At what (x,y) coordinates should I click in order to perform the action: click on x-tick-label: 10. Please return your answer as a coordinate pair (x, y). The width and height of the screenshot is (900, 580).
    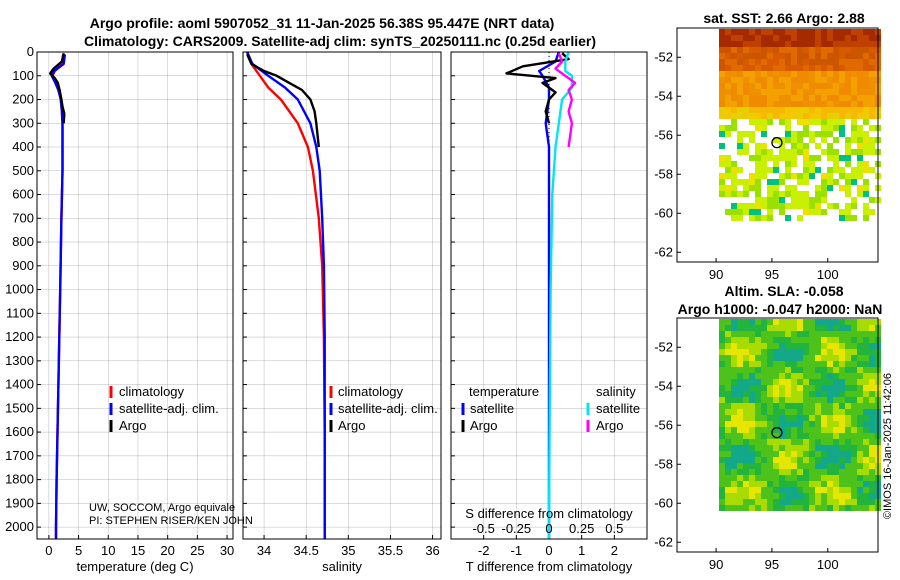
    Looking at the image, I should click on (108, 550).